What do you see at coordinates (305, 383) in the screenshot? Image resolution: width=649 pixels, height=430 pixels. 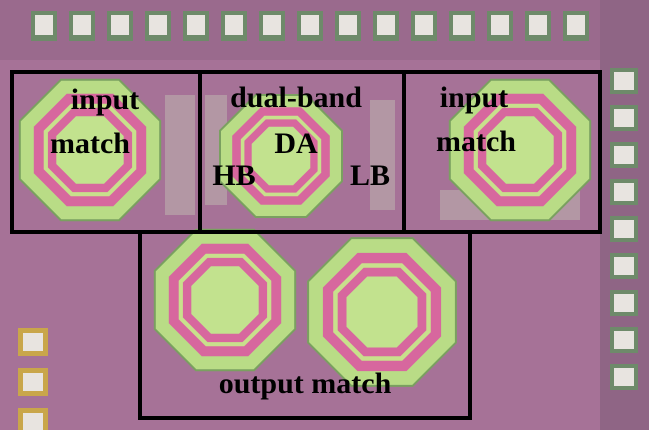 I see `region-label: output match` at bounding box center [305, 383].